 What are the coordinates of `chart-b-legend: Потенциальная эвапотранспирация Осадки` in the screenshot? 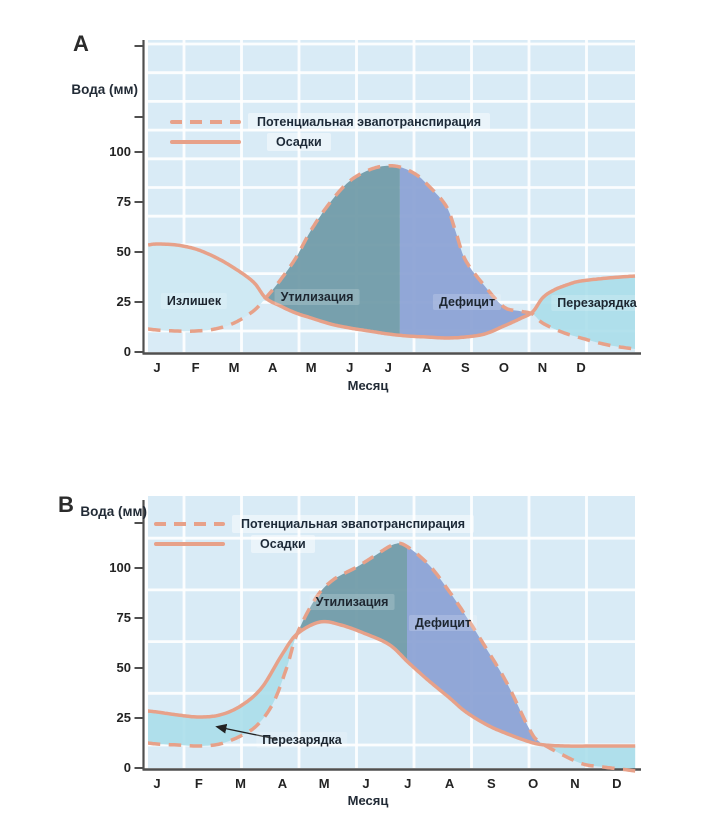 It's located at (314, 534).